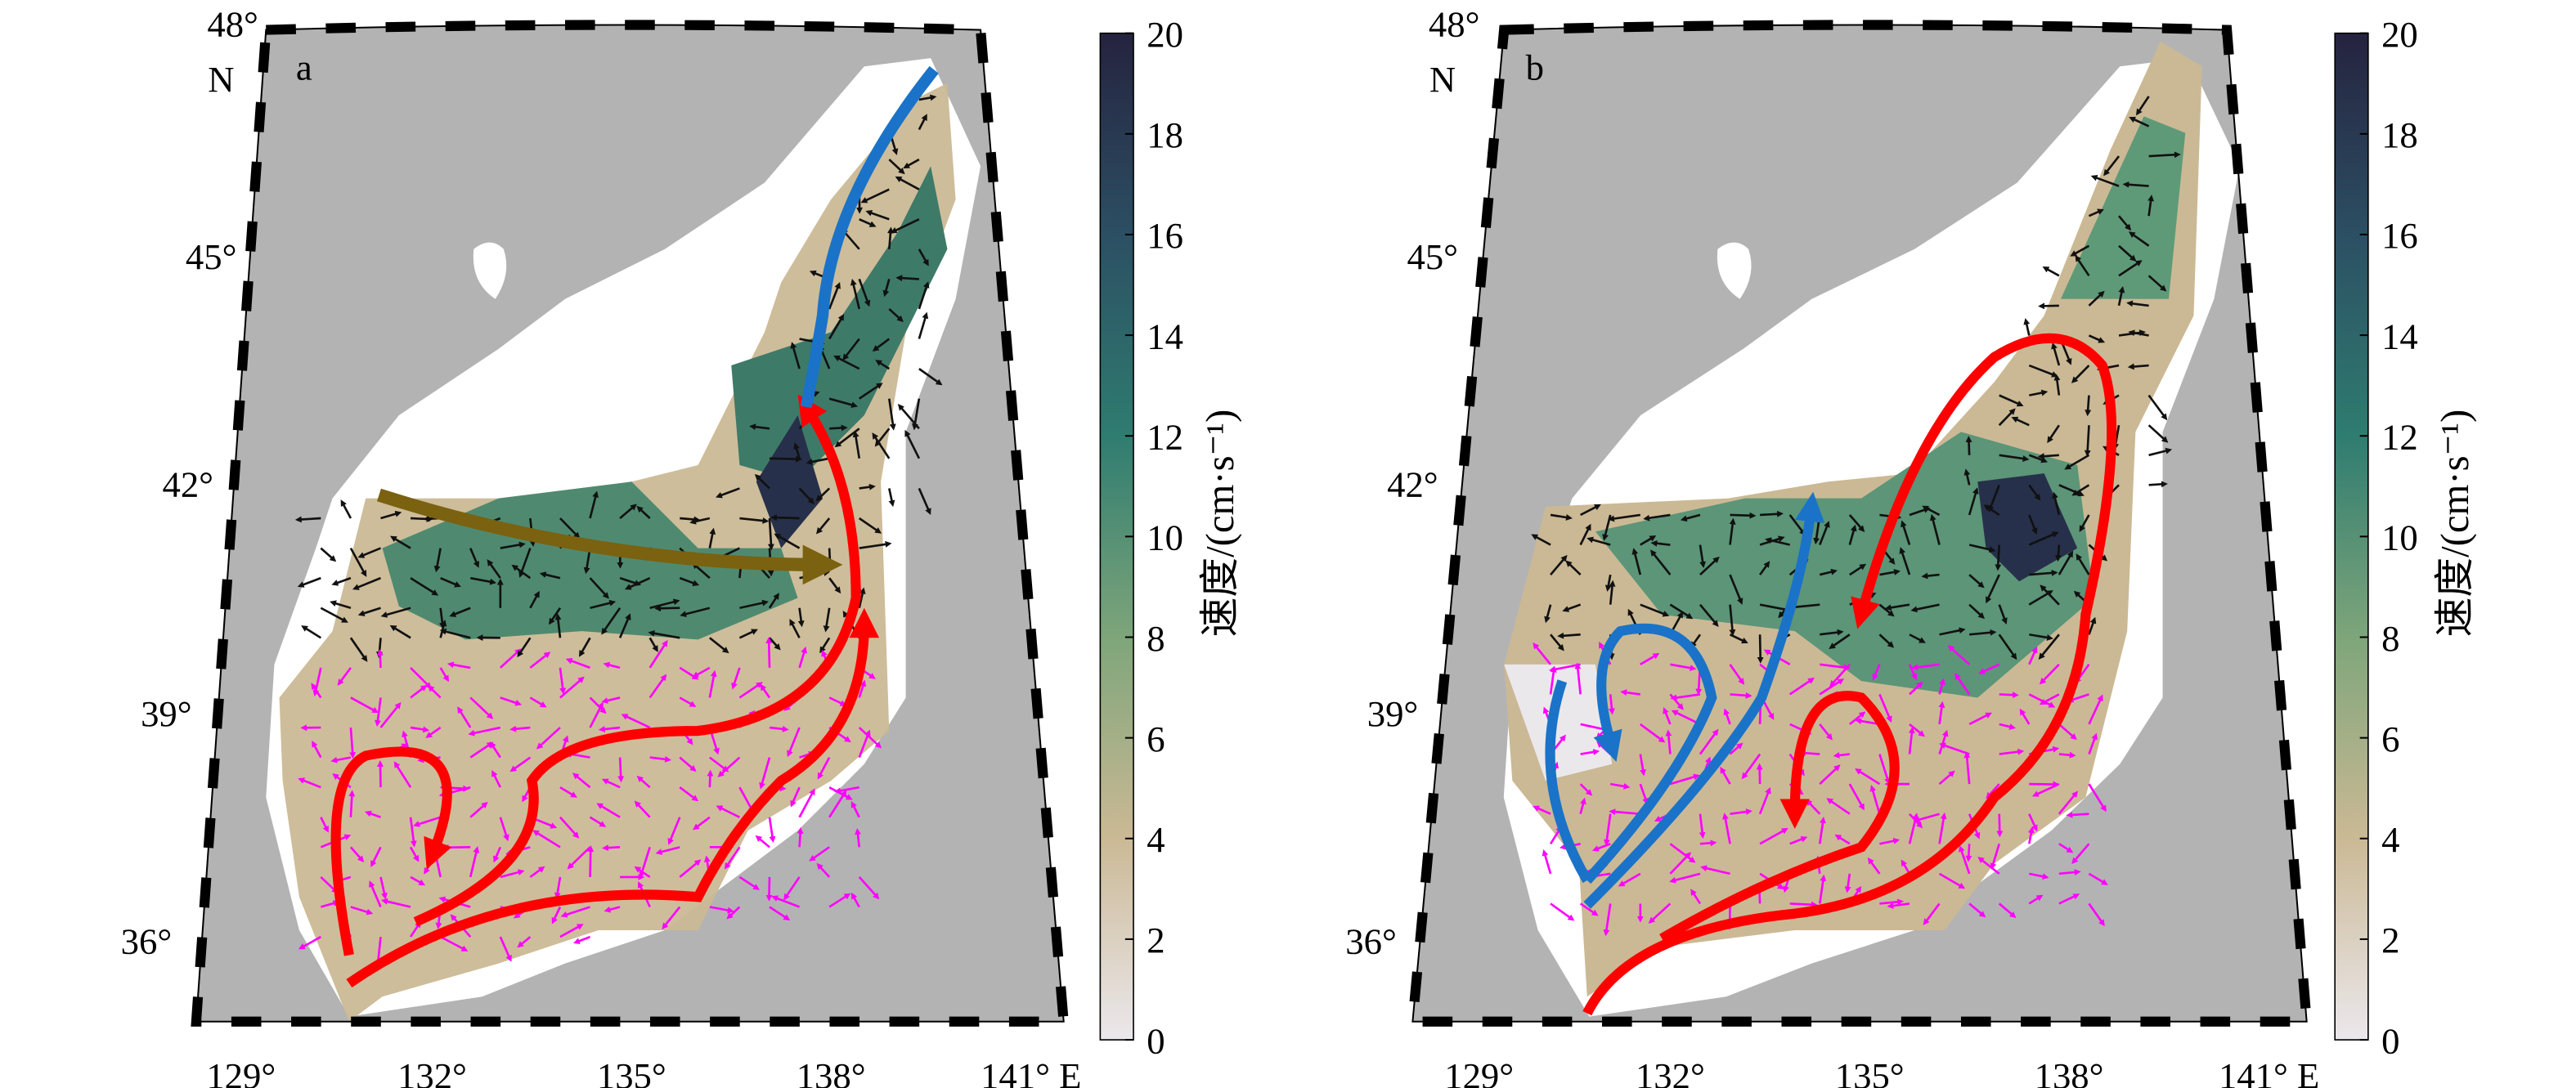 Image resolution: width=2576 pixels, height=1088 pixels. Describe the element at coordinates (2399, 34) in the screenshot. I see `colorbar-tick-label: 20` at that location.